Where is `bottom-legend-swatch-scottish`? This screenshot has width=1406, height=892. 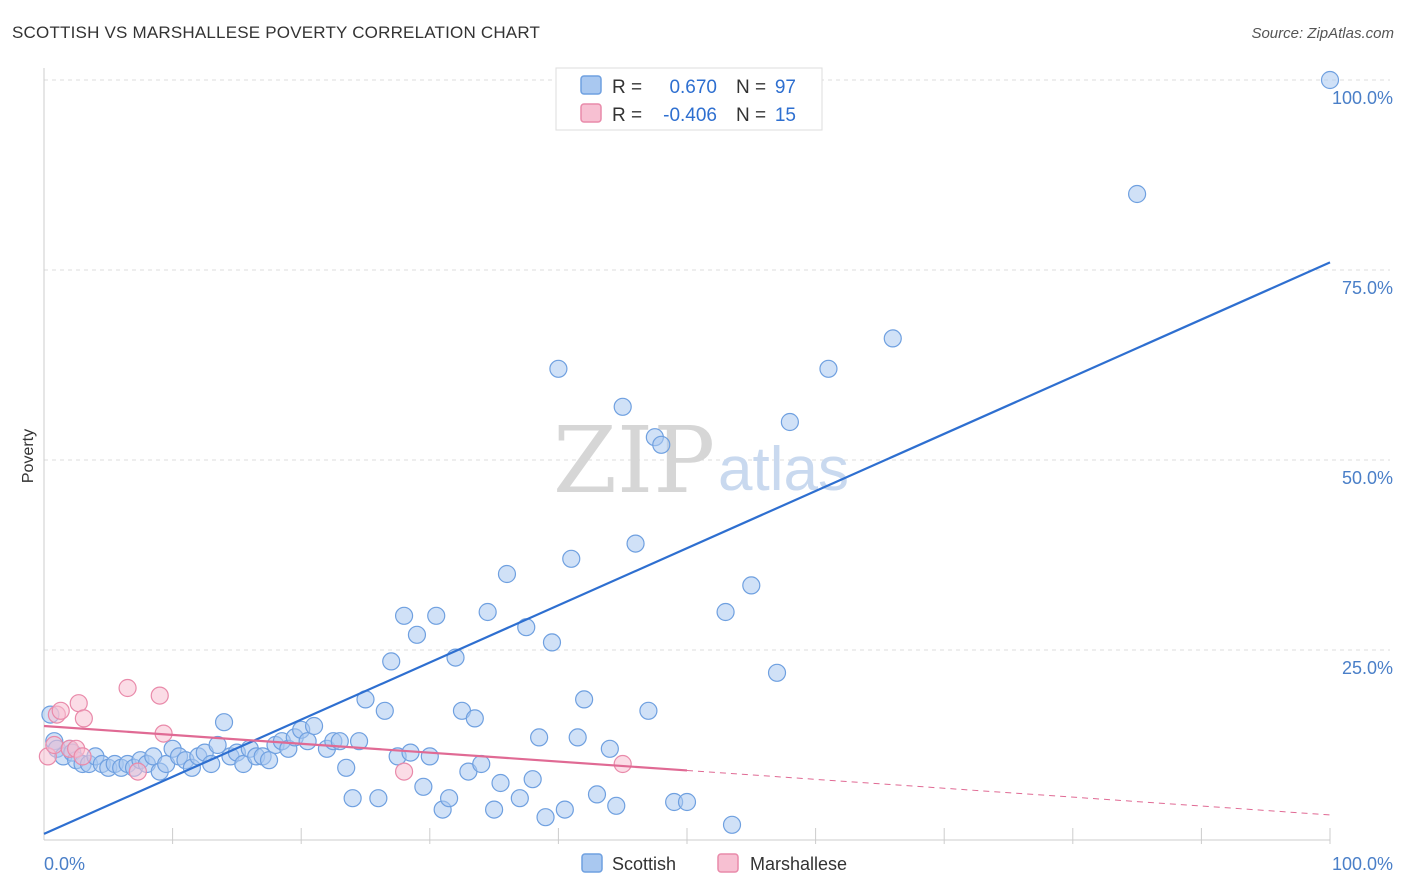
bottom-legend-swatch-scottish is located at coordinates (592, 863).